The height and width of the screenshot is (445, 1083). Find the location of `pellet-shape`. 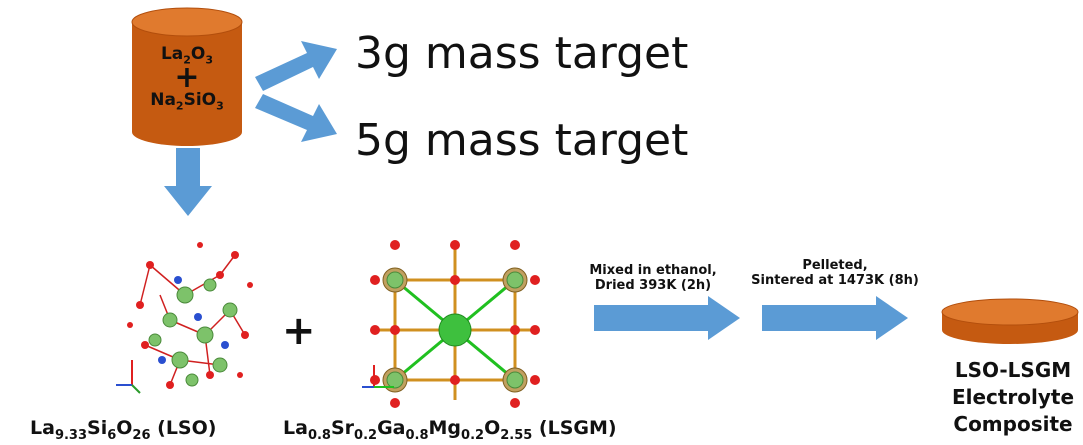

pellet-shape is located at coordinates (1010, 321).